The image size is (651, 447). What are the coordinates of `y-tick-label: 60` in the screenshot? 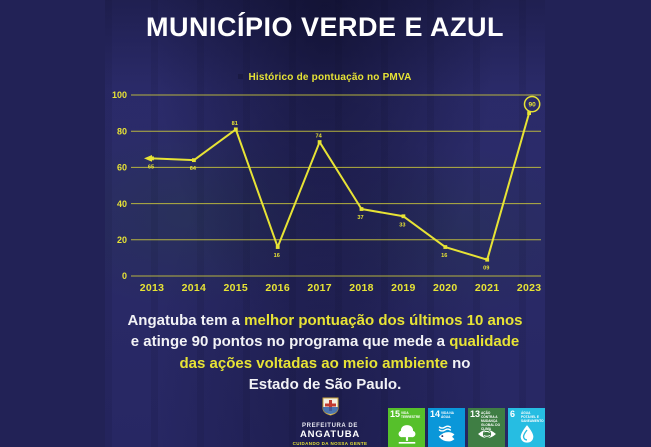 It's located at (122, 168).